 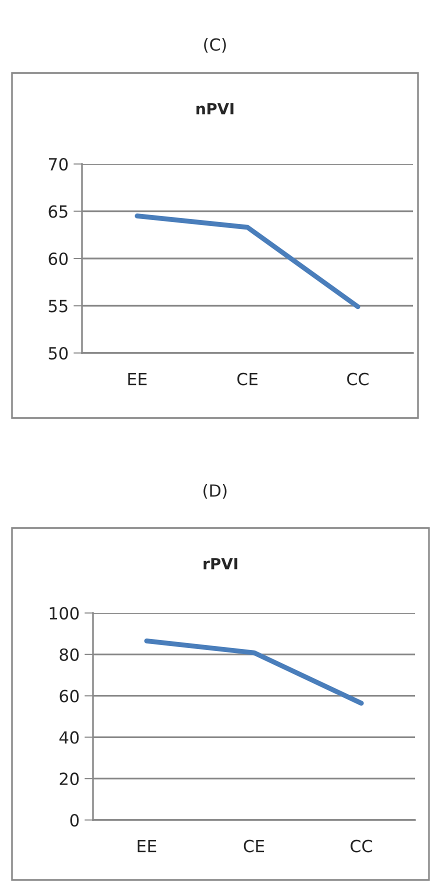 I want to click on y-tick-label: 65, so click(x=58, y=211).